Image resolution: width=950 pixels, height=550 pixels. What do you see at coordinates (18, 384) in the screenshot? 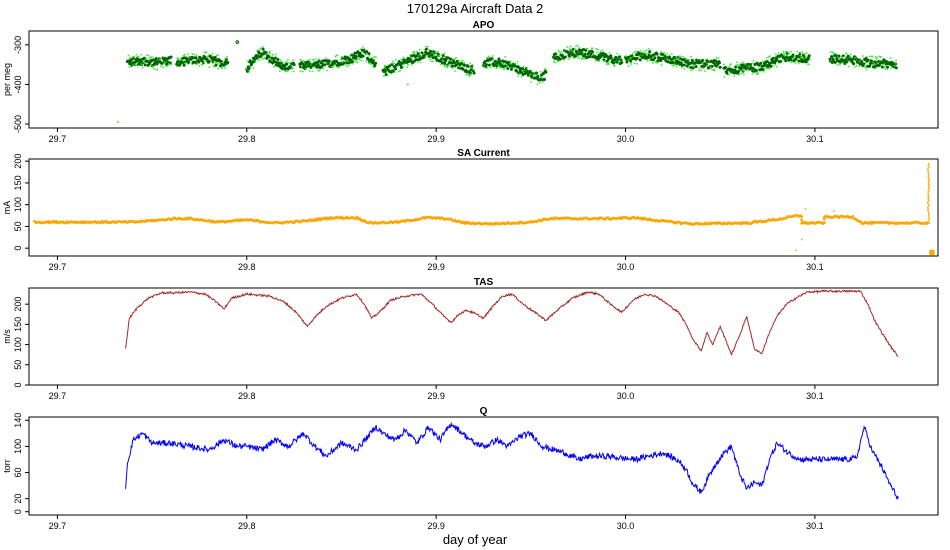
I see `y-tick-label: 0` at bounding box center [18, 384].